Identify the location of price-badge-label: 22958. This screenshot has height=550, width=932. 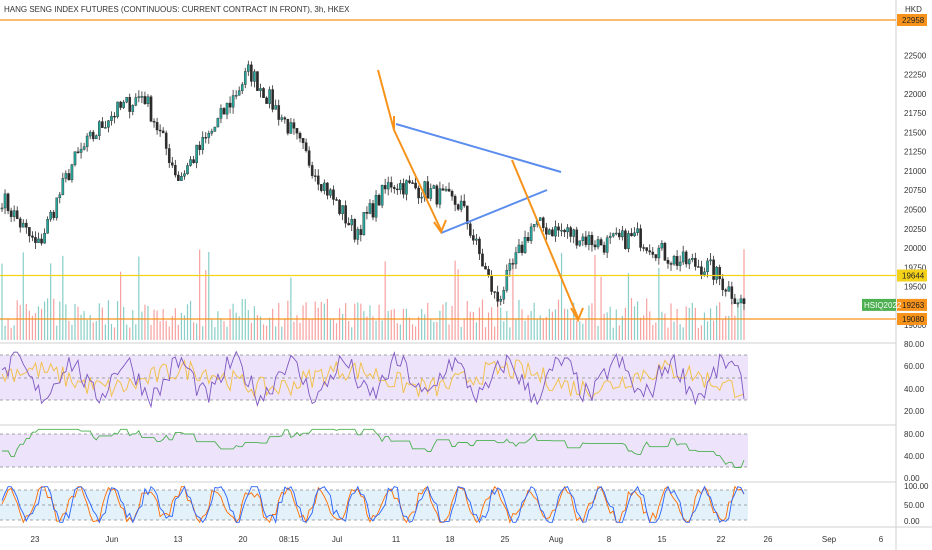
(913, 20).